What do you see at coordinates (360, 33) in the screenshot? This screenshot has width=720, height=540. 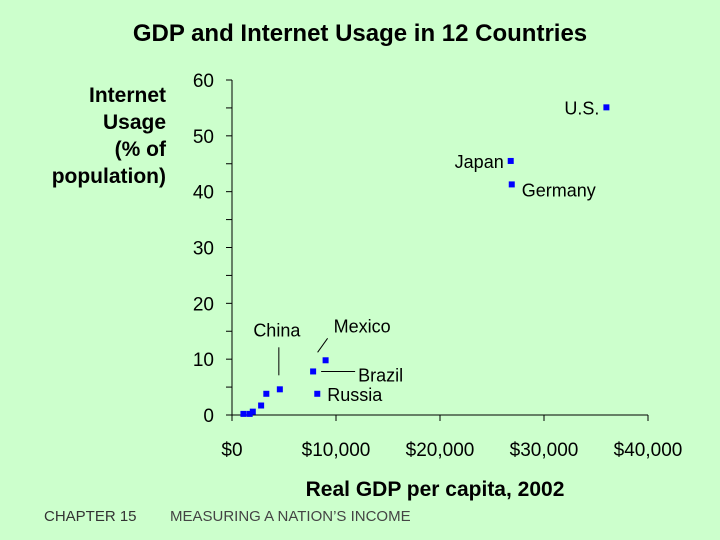 I see `chart-title: GDP and Internet Usage in 12 Countries` at bounding box center [360, 33].